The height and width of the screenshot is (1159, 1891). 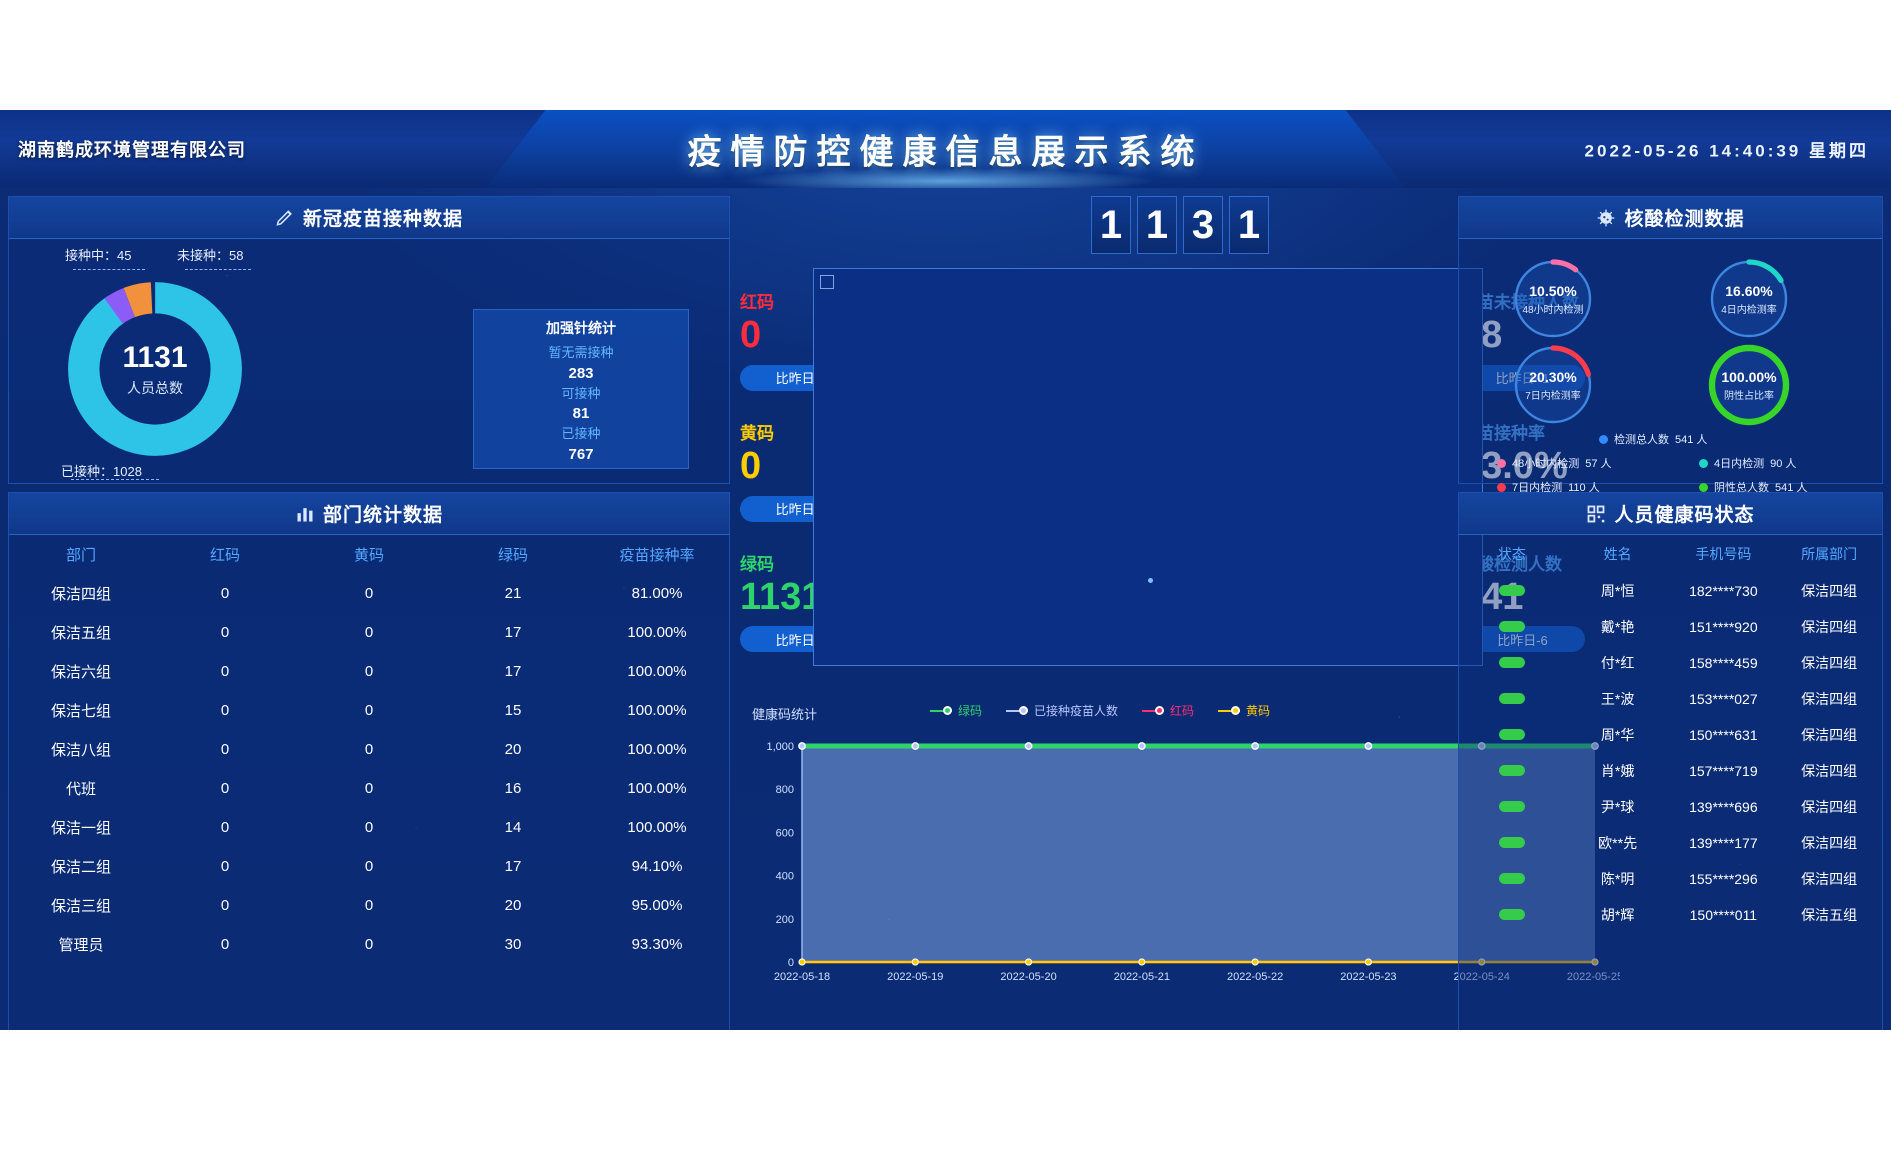 What do you see at coordinates (785, 714) in the screenshot?
I see `chart-title: 健康码统计` at bounding box center [785, 714].